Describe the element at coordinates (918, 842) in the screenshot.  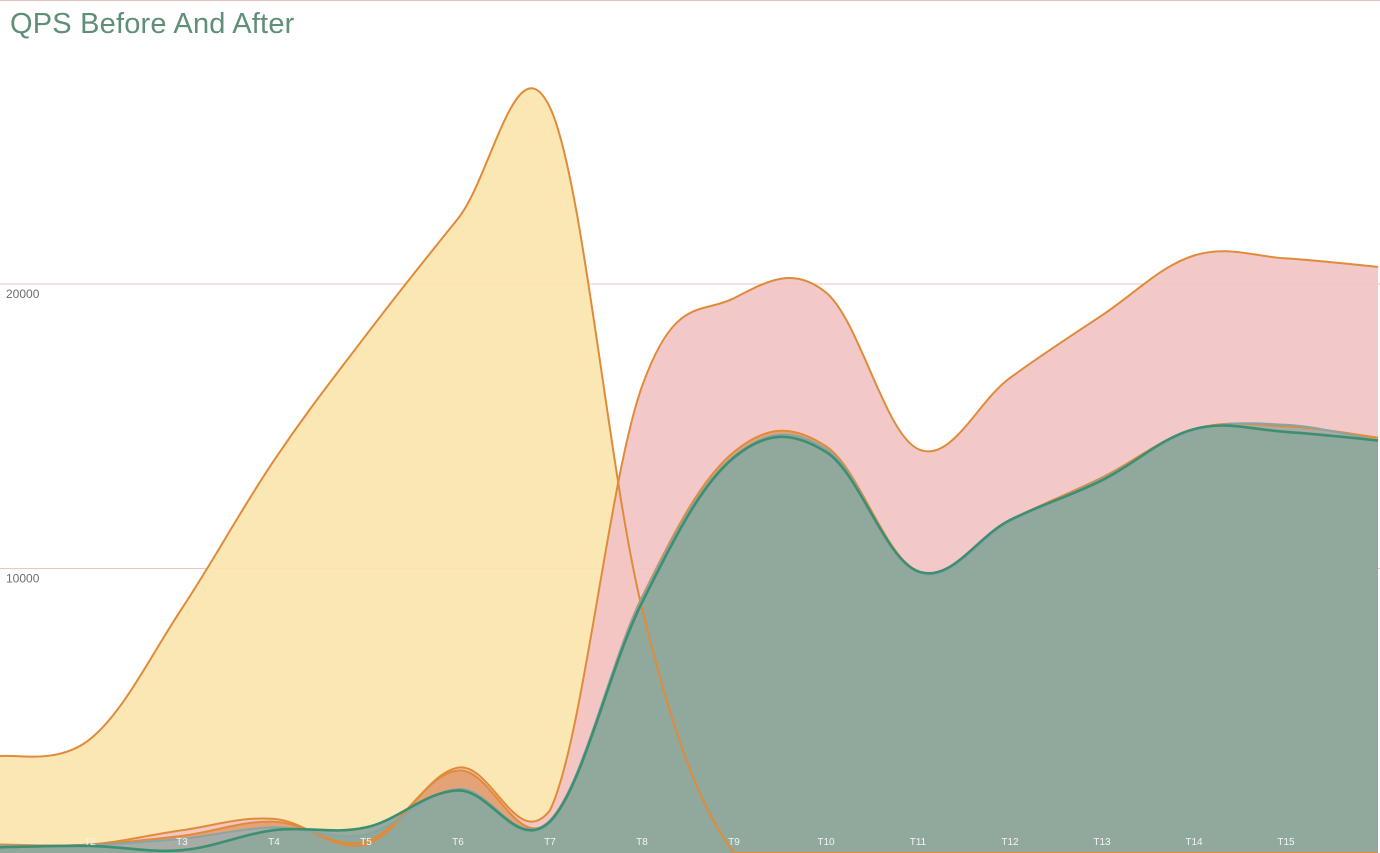
I see `x-tick-label: T11` at that location.